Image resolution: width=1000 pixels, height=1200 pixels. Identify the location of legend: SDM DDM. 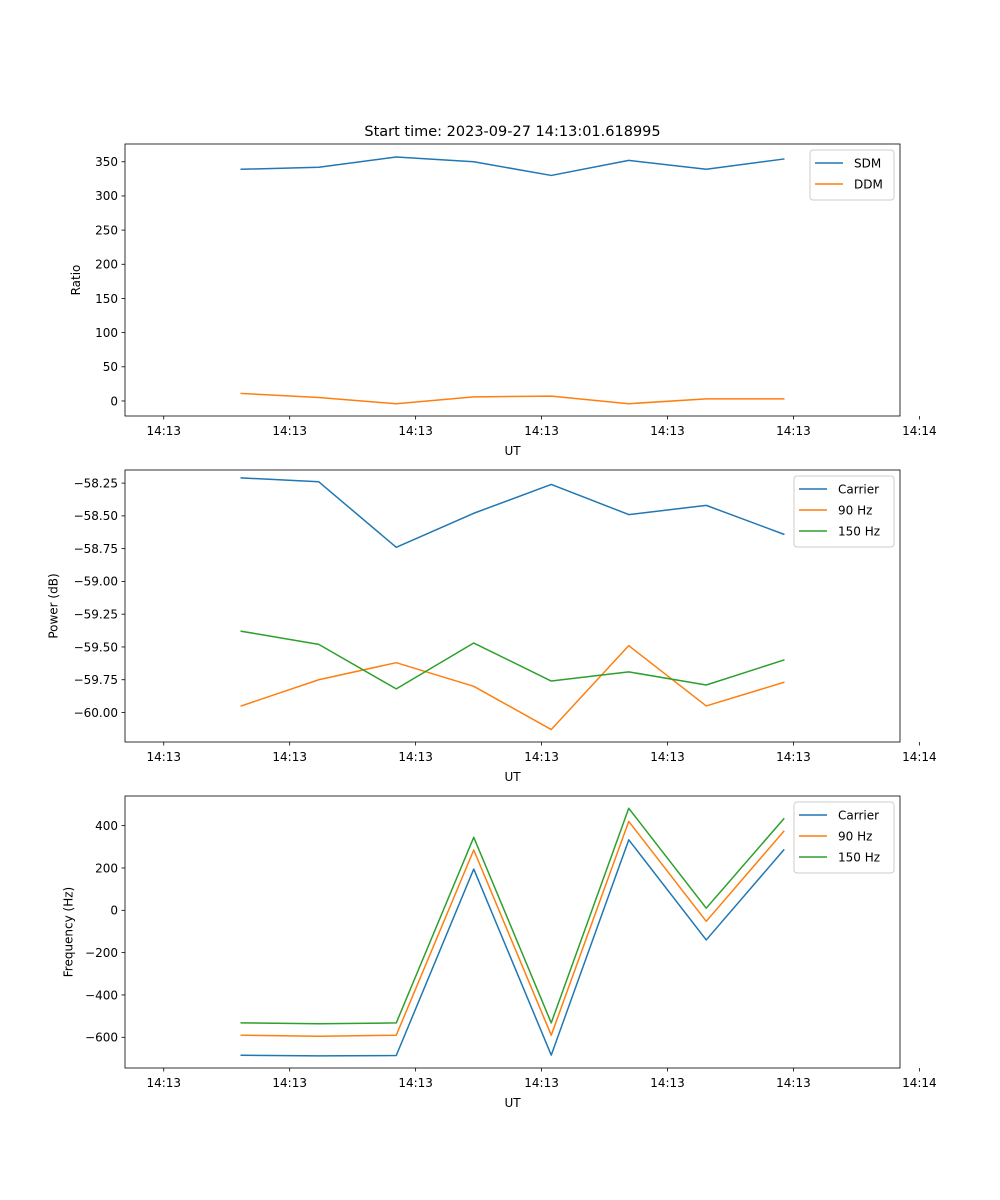
(852, 175).